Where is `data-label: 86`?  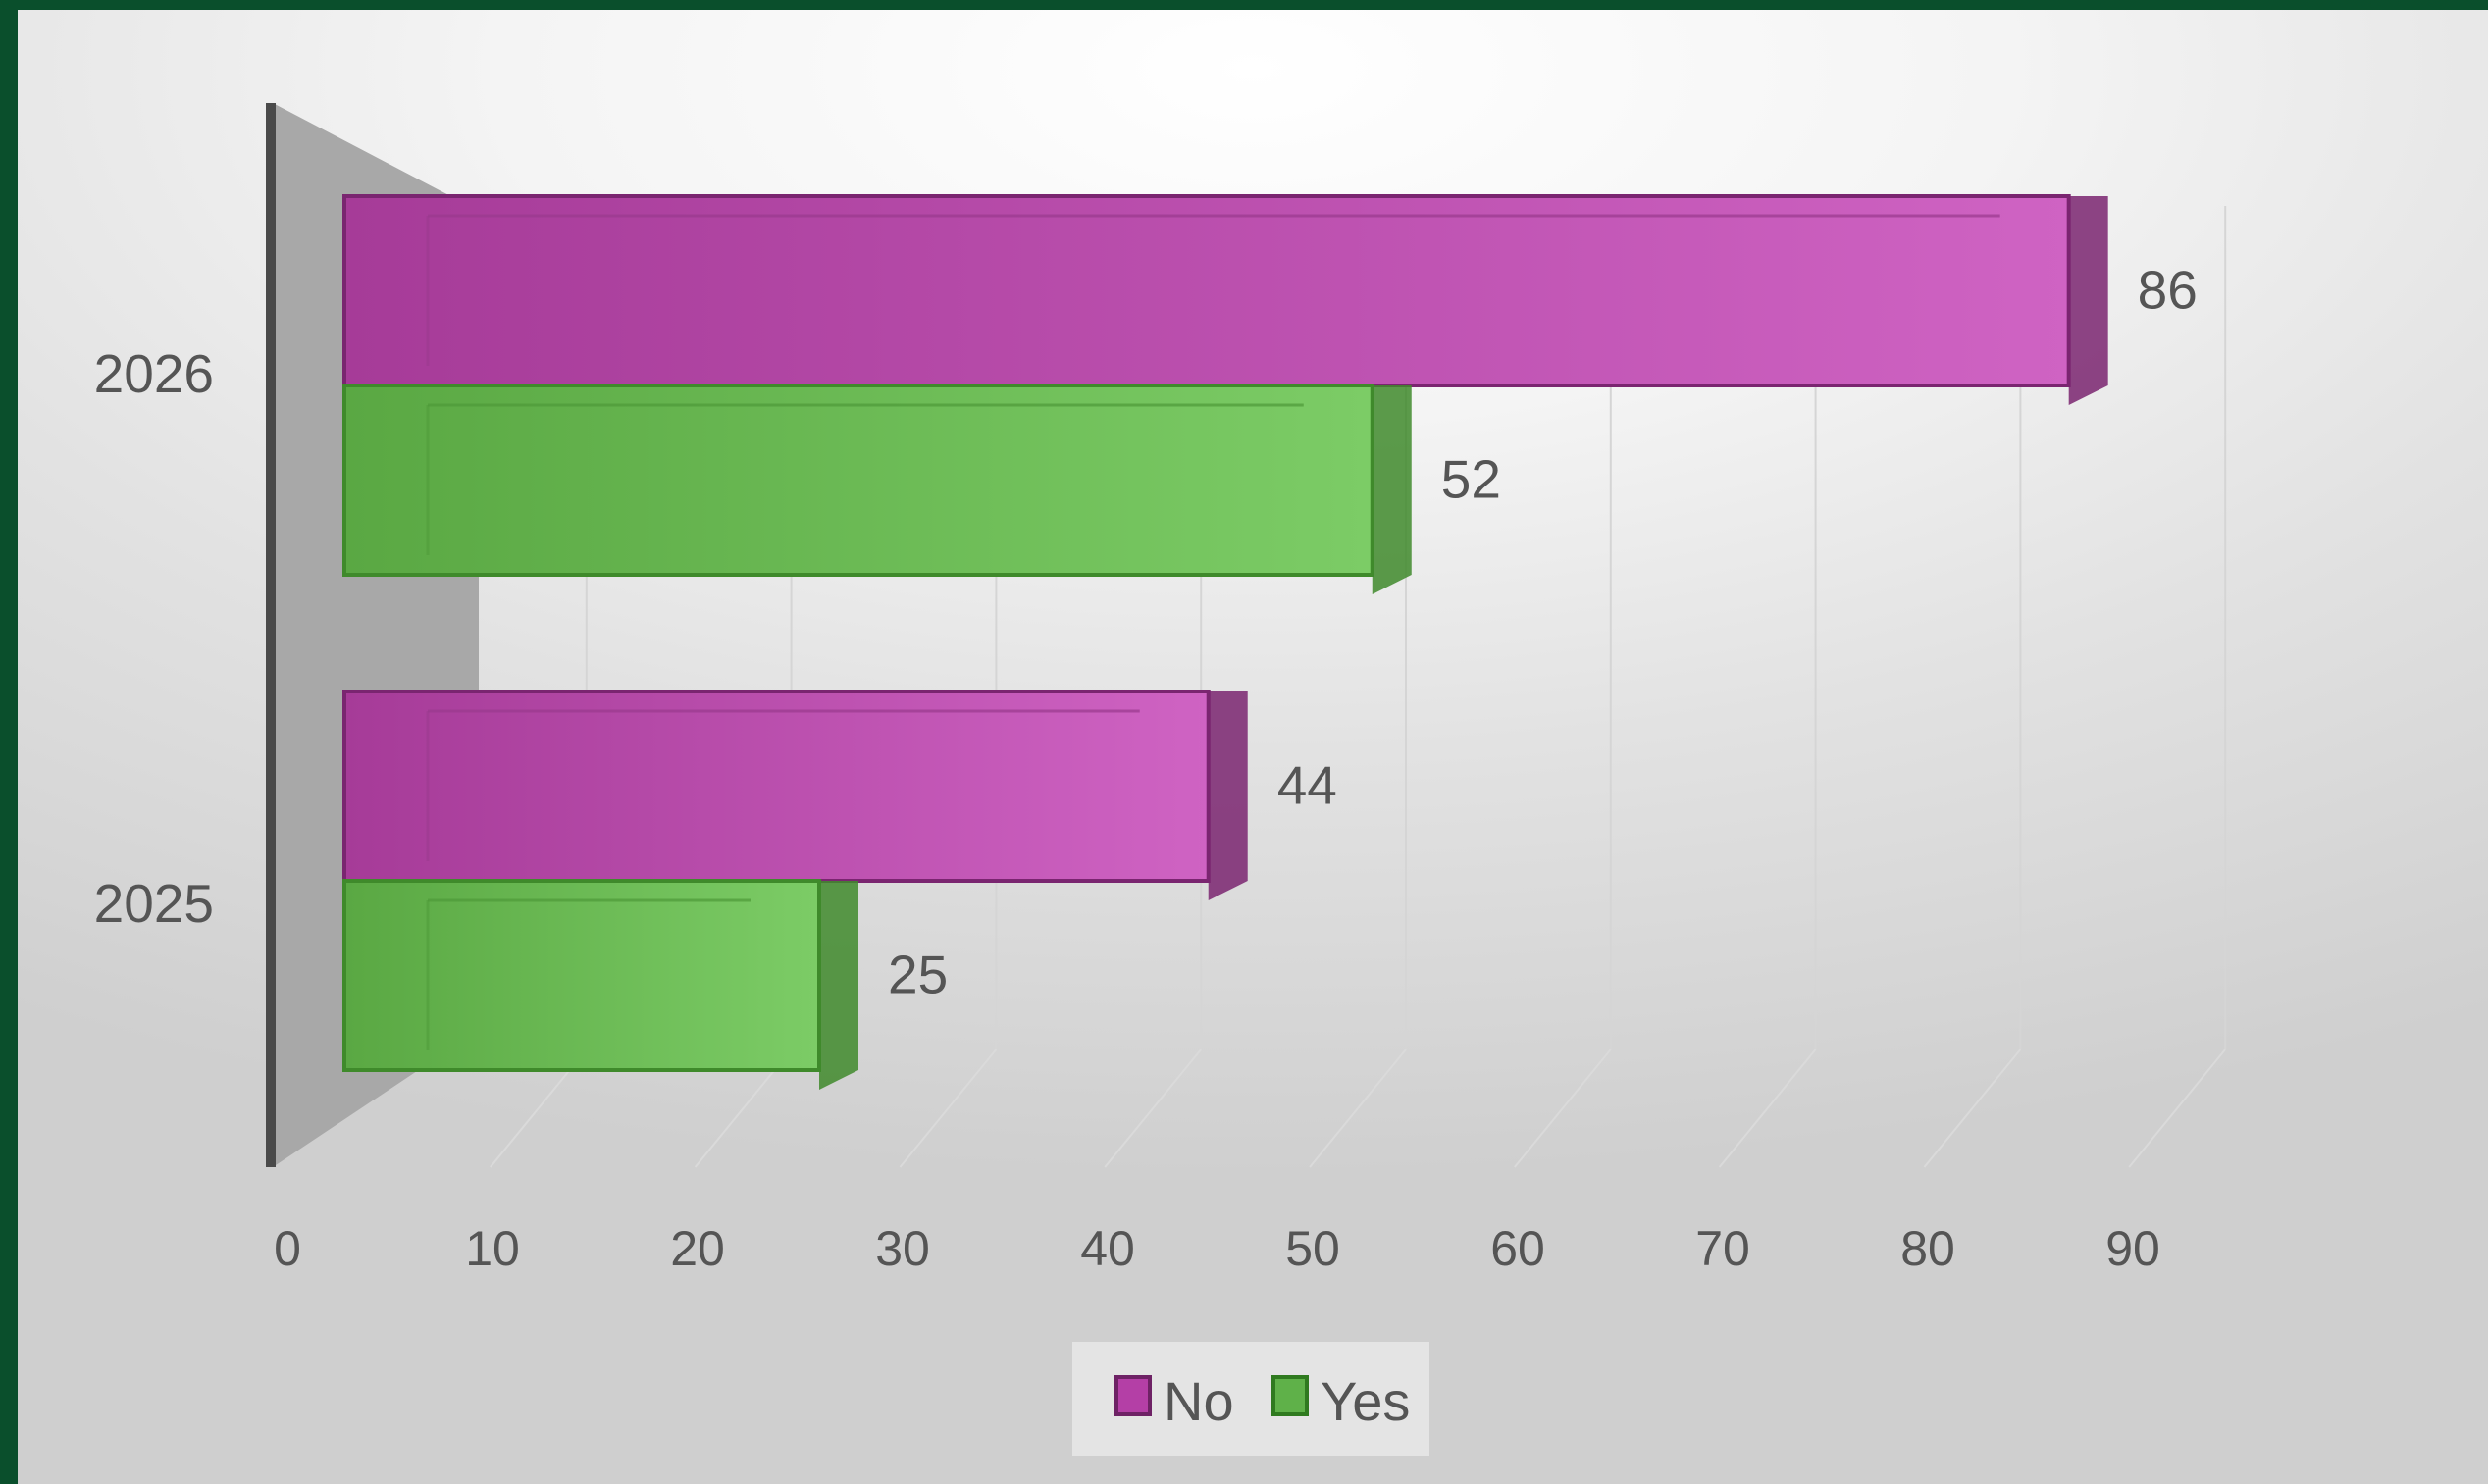 data-label: 86 is located at coordinates (2168, 290).